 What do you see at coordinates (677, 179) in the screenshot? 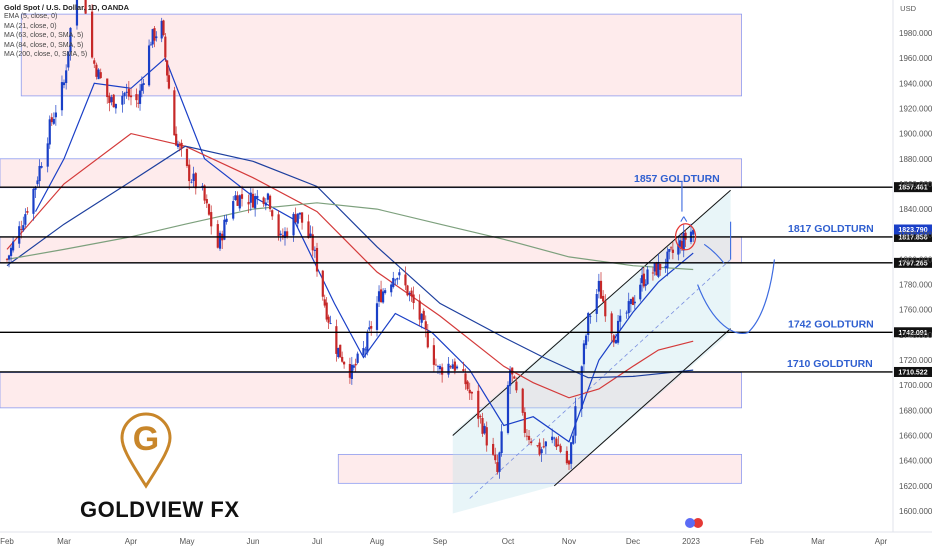
I see `goldturn-label: 1857 GOLDTURN` at bounding box center [677, 179].